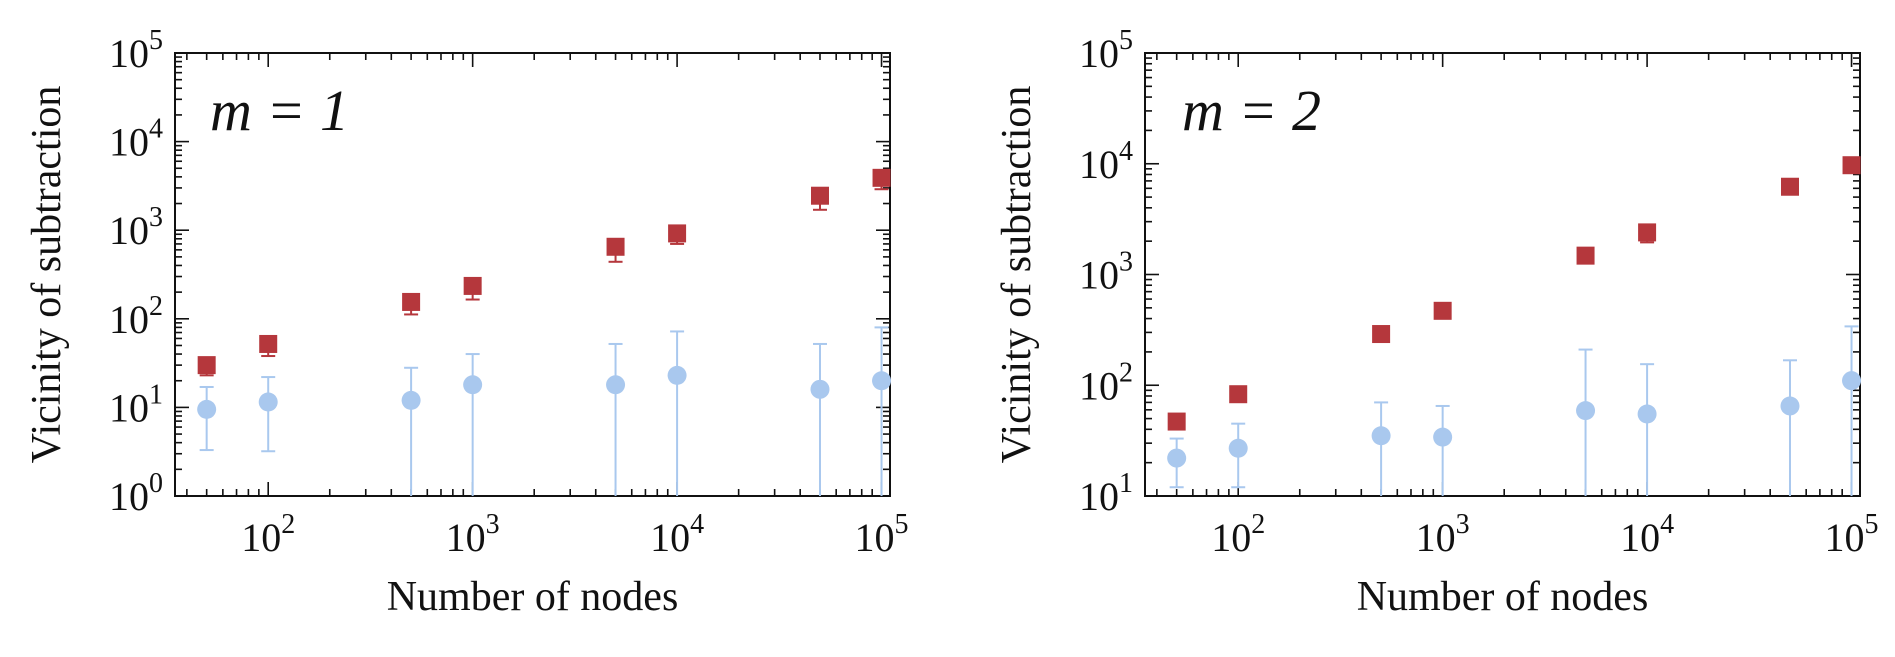 This screenshot has height=657, width=1895. I want to click on panel-label: m = 1, so click(279, 110).